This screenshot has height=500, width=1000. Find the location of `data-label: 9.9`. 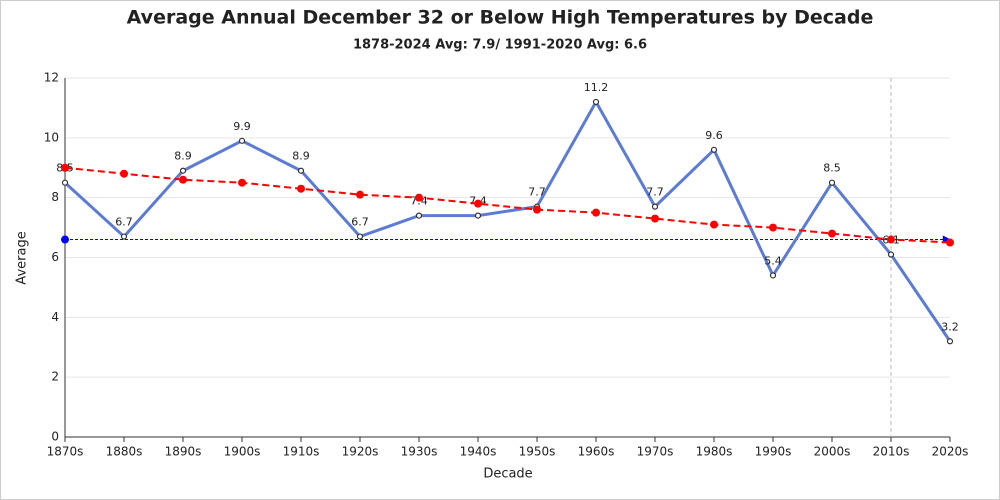

data-label: 9.9 is located at coordinates (242, 126).